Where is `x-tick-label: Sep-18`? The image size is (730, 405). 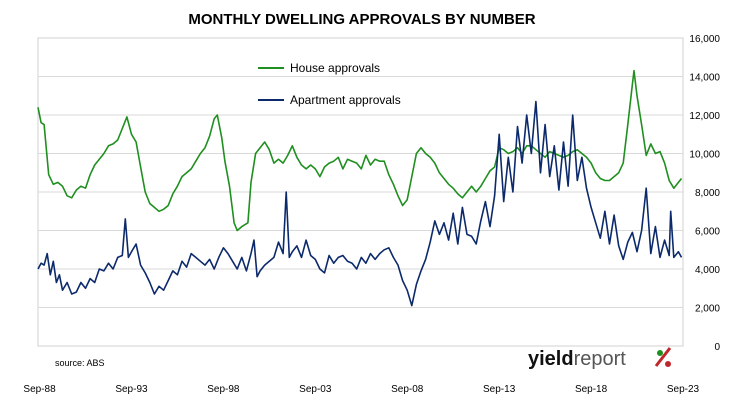 x-tick-label: Sep-18 is located at coordinates (591, 389).